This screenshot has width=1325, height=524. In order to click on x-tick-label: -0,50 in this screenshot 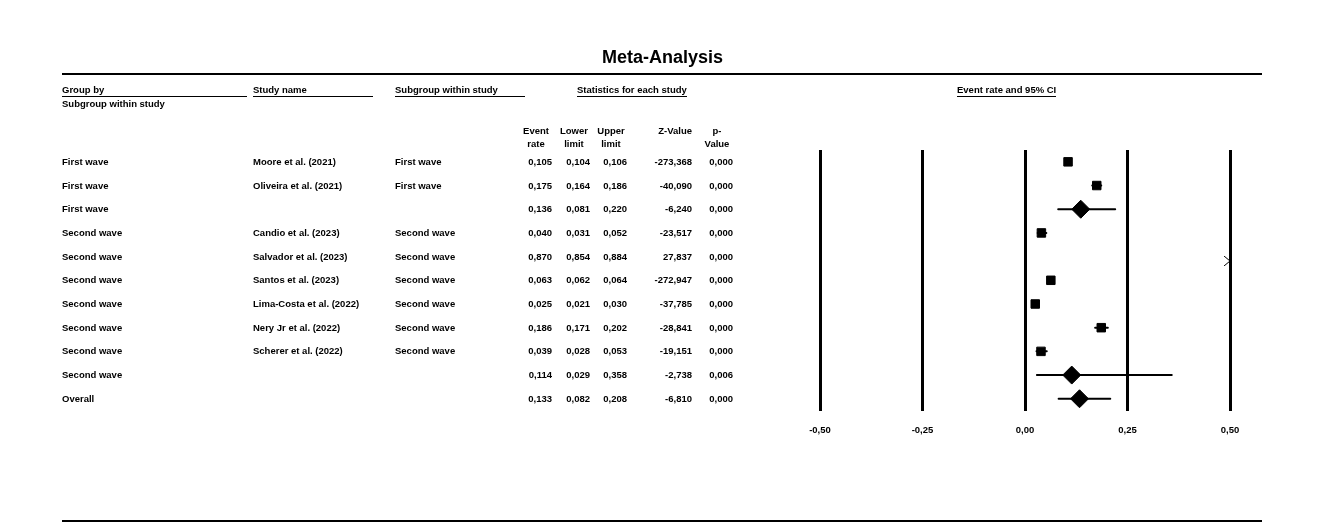, I will do `click(820, 429)`.